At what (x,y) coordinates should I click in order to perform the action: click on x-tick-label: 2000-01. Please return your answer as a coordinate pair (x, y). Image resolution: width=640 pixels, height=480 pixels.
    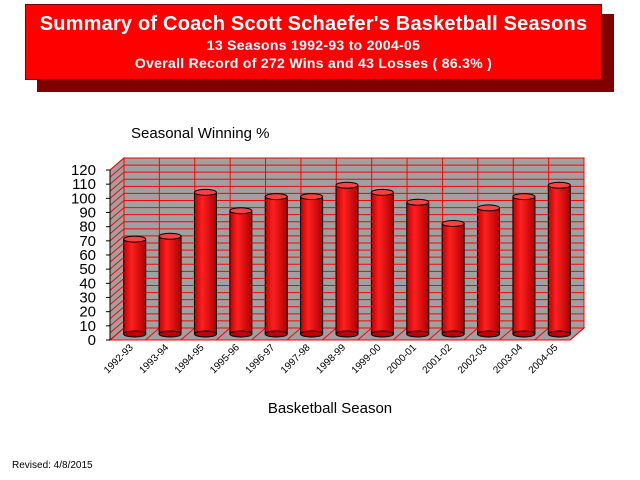
    Looking at the image, I should click on (402, 359).